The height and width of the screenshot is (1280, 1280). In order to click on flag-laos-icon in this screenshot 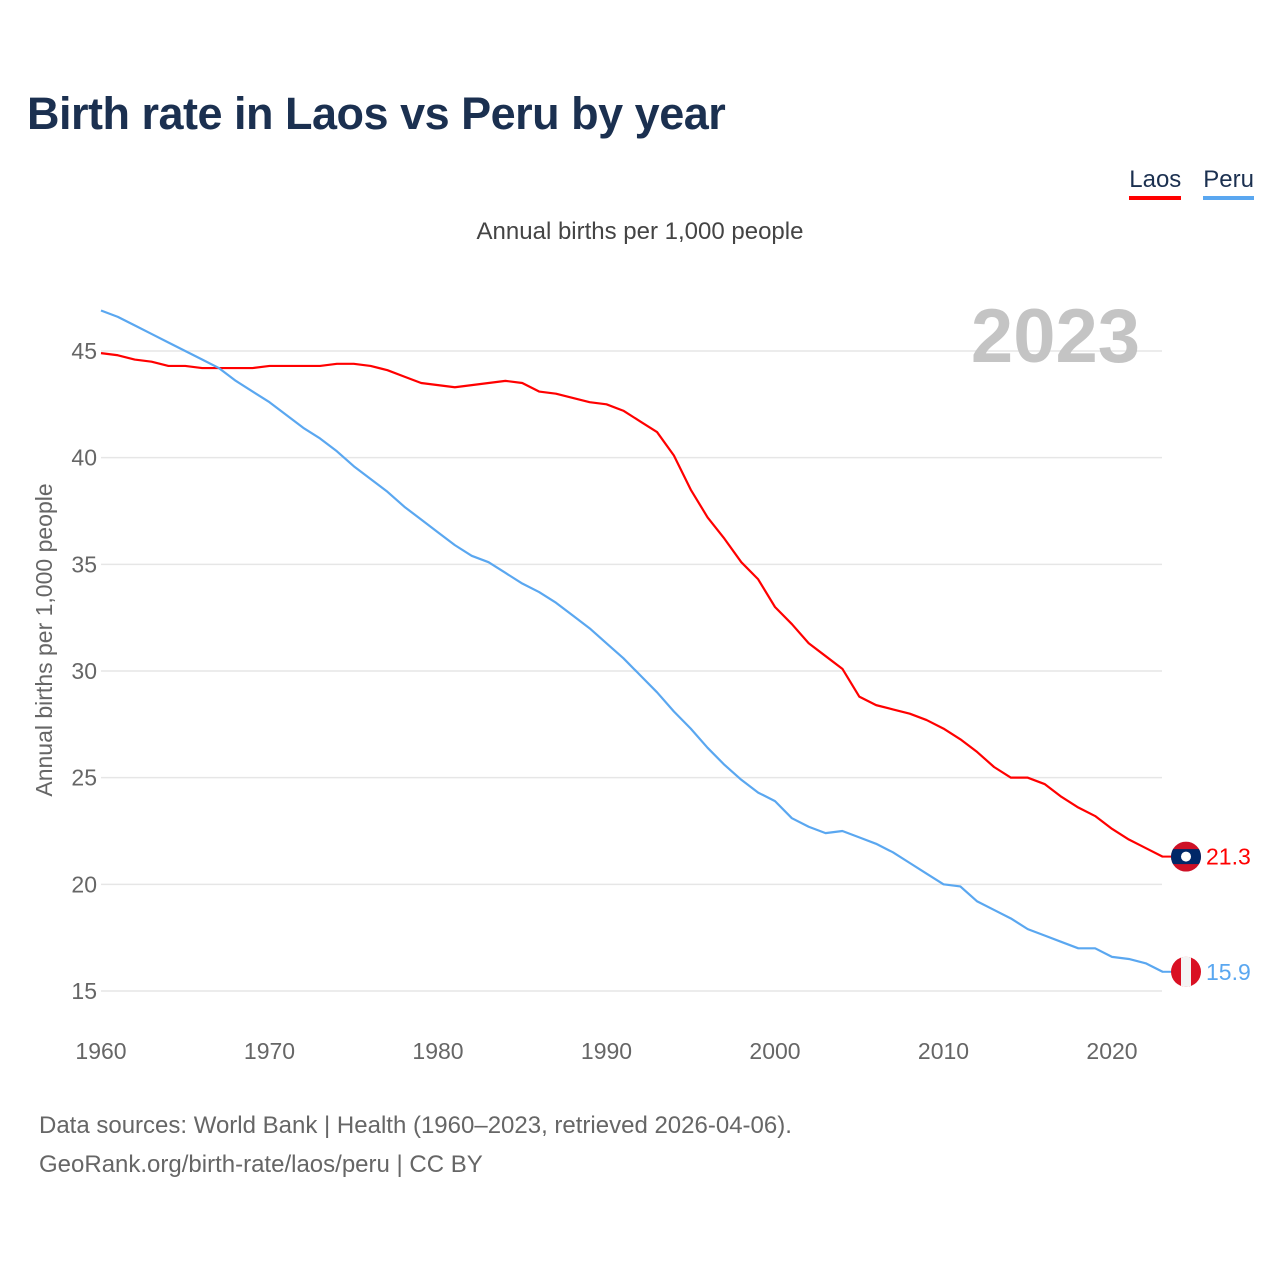, I will do `click(1186, 856)`.